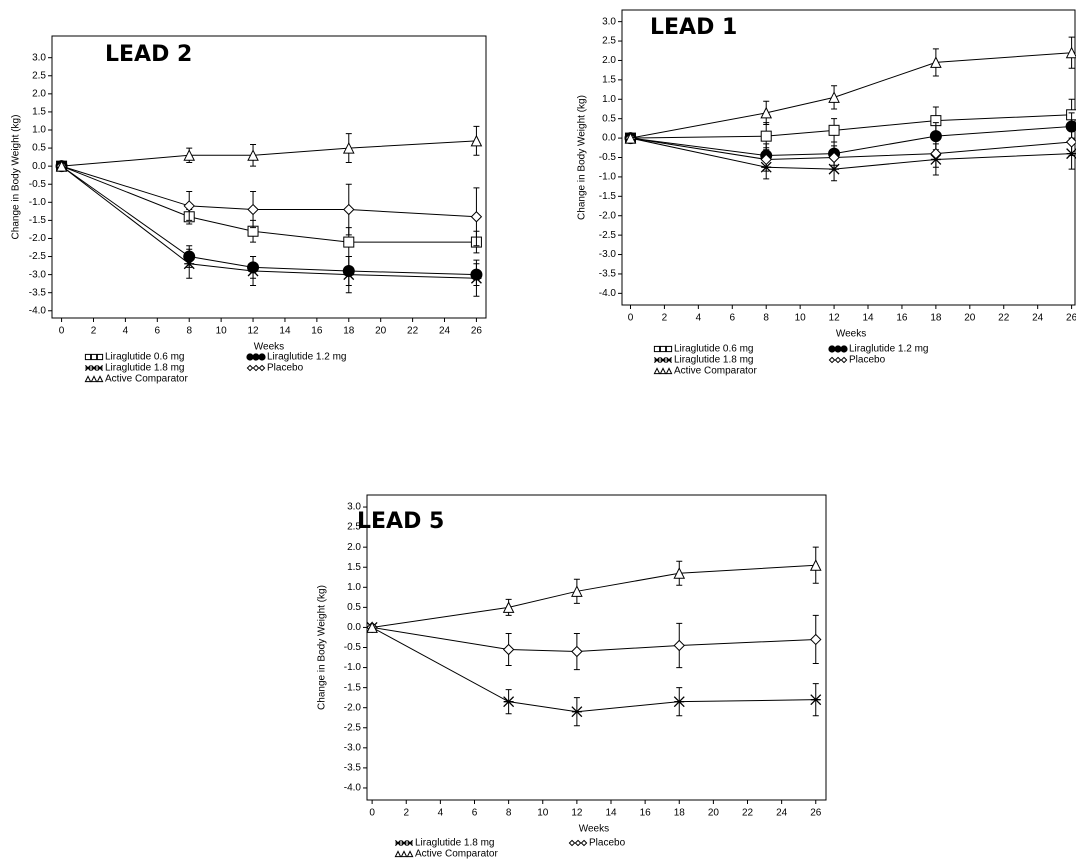 The width and height of the screenshot is (1076, 863). What do you see at coordinates (354, 587) in the screenshot?
I see `y-tick-label: 1.0` at bounding box center [354, 587].